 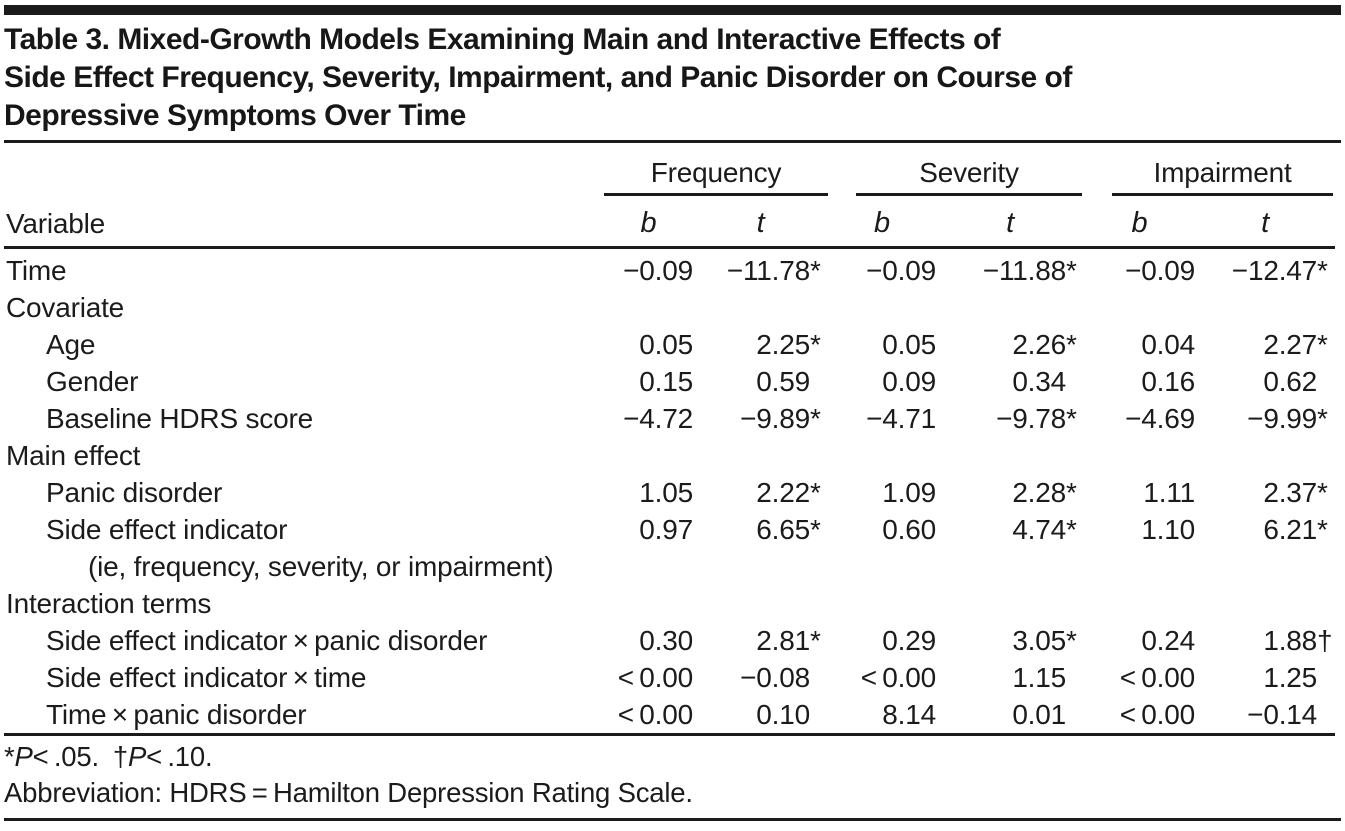 What do you see at coordinates (1290, 677) in the screenshot?
I see `cell-value: 1.25` at bounding box center [1290, 677].